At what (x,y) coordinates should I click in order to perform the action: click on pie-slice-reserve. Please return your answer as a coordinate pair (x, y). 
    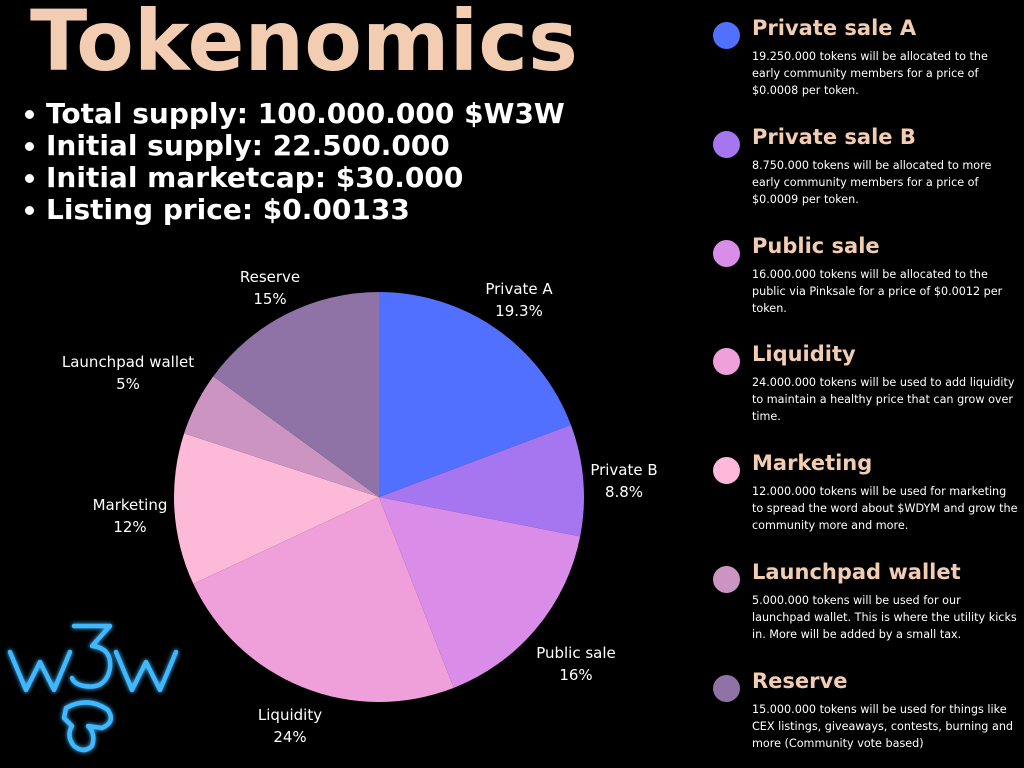
    Looking at the image, I should click on (296, 394).